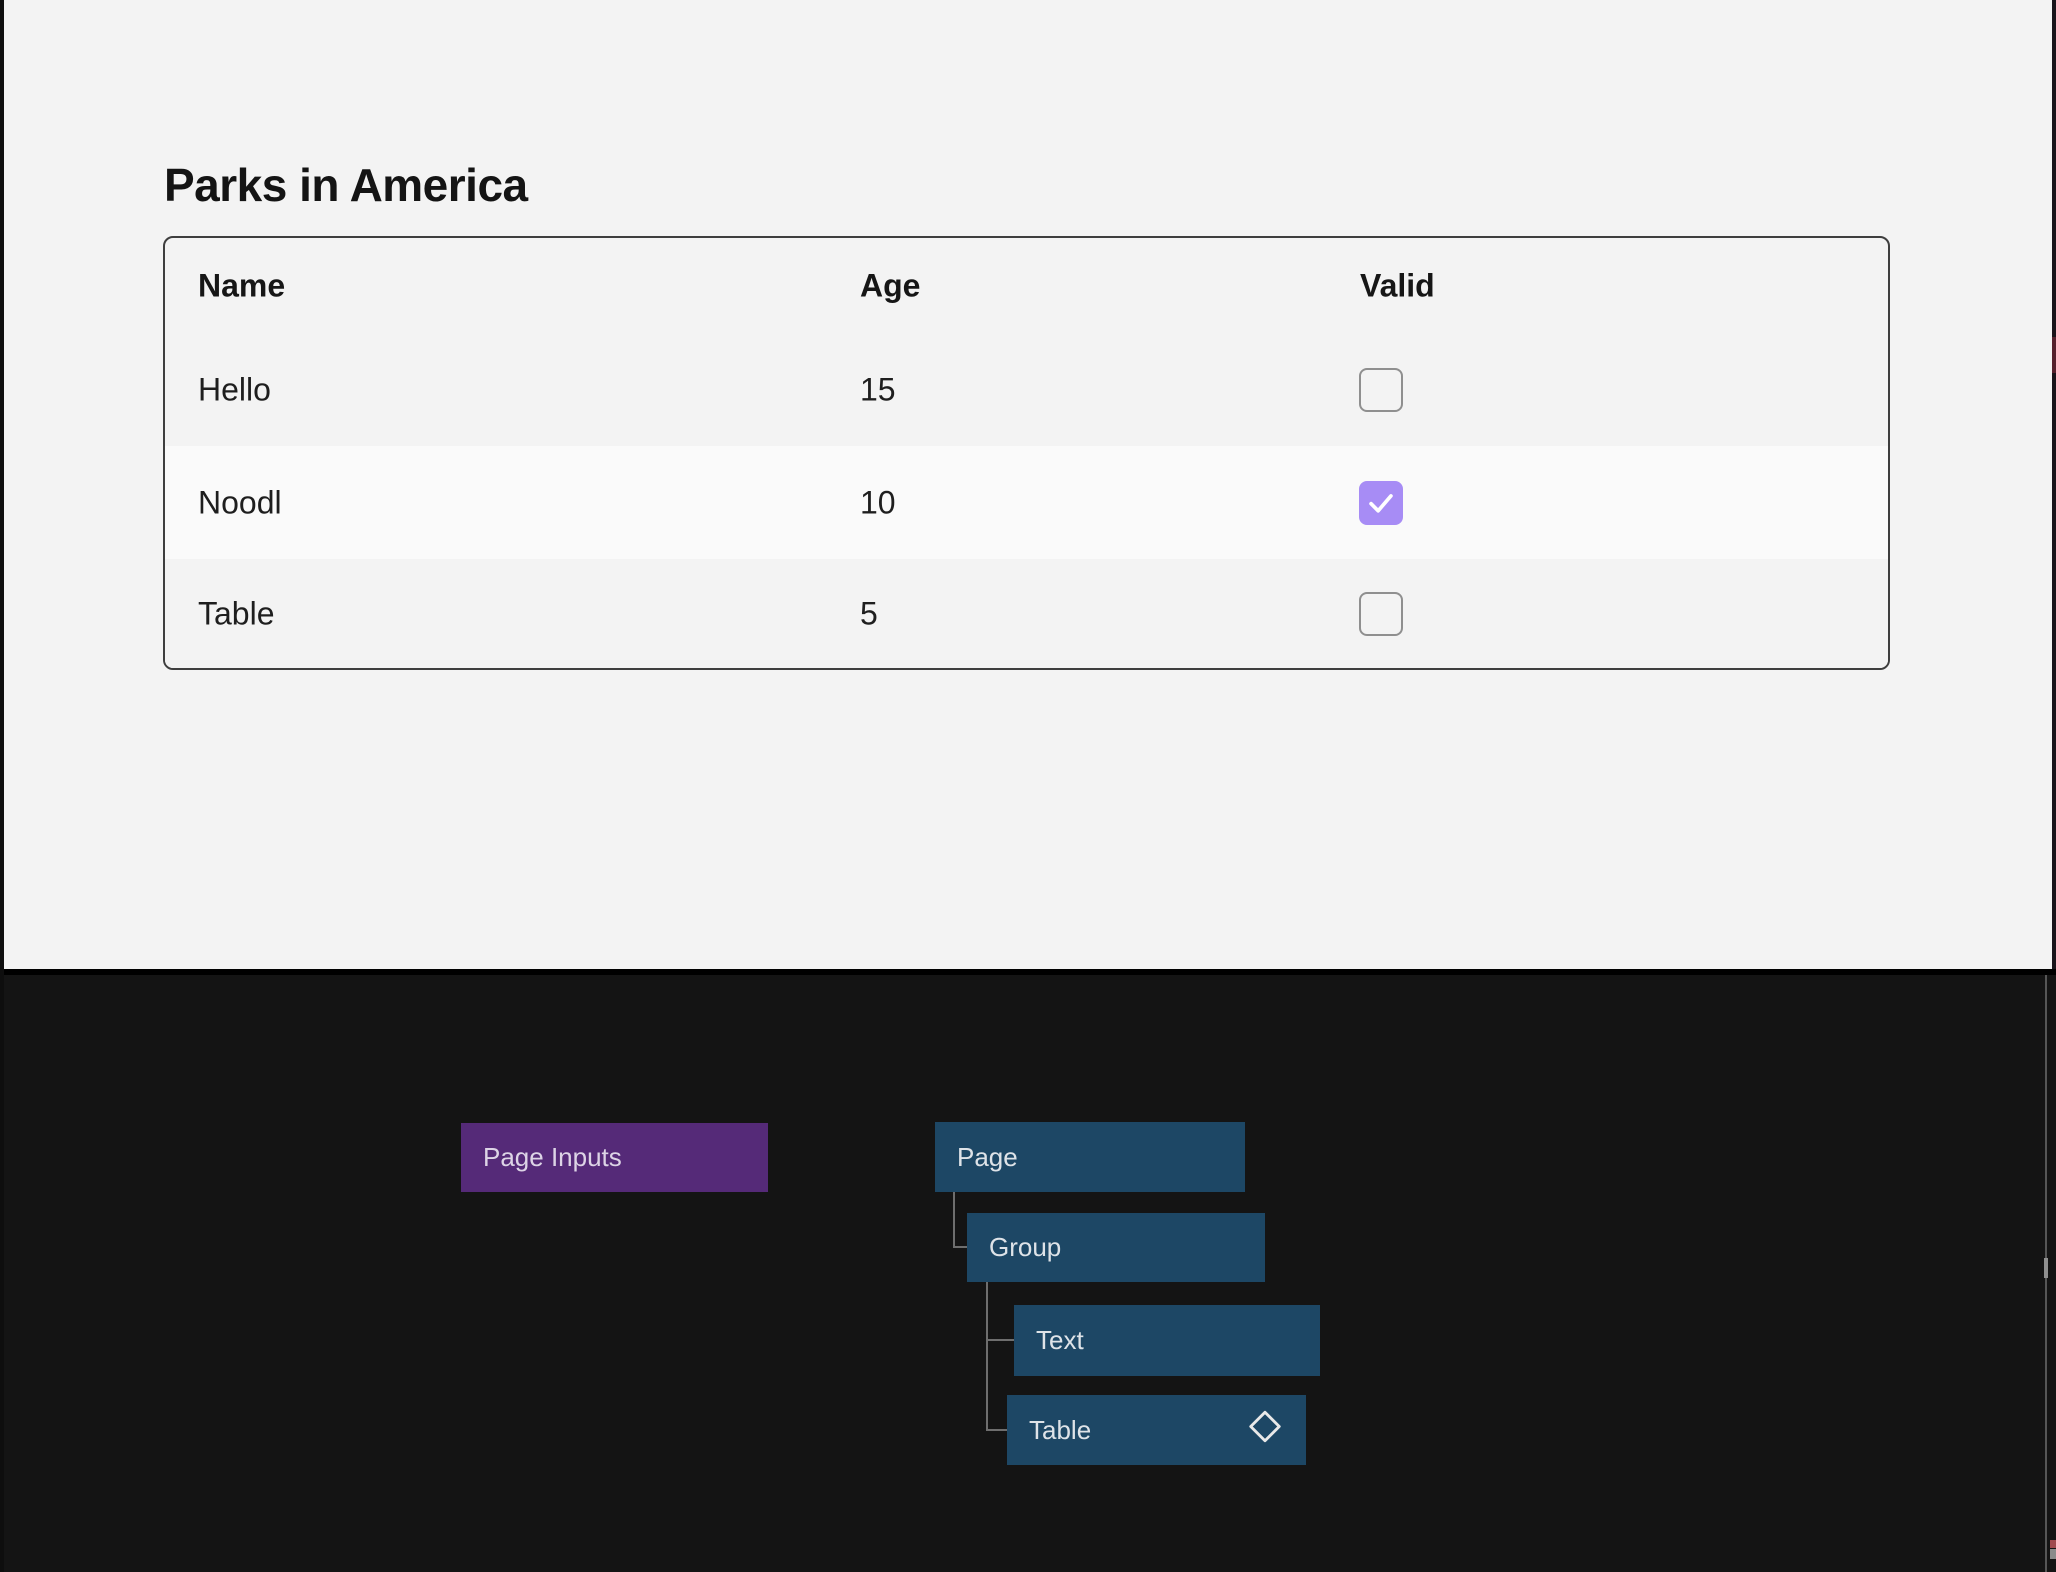  Describe the element at coordinates (1397, 285) in the screenshot. I see `column-header-valid: Valid` at that location.